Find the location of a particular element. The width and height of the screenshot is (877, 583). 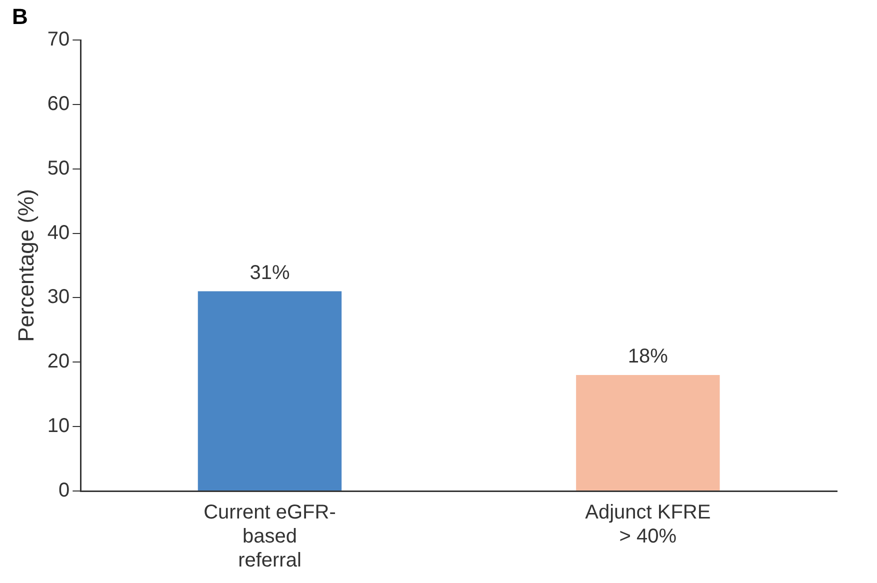

y-tick-label: 10 is located at coordinates (58, 426).